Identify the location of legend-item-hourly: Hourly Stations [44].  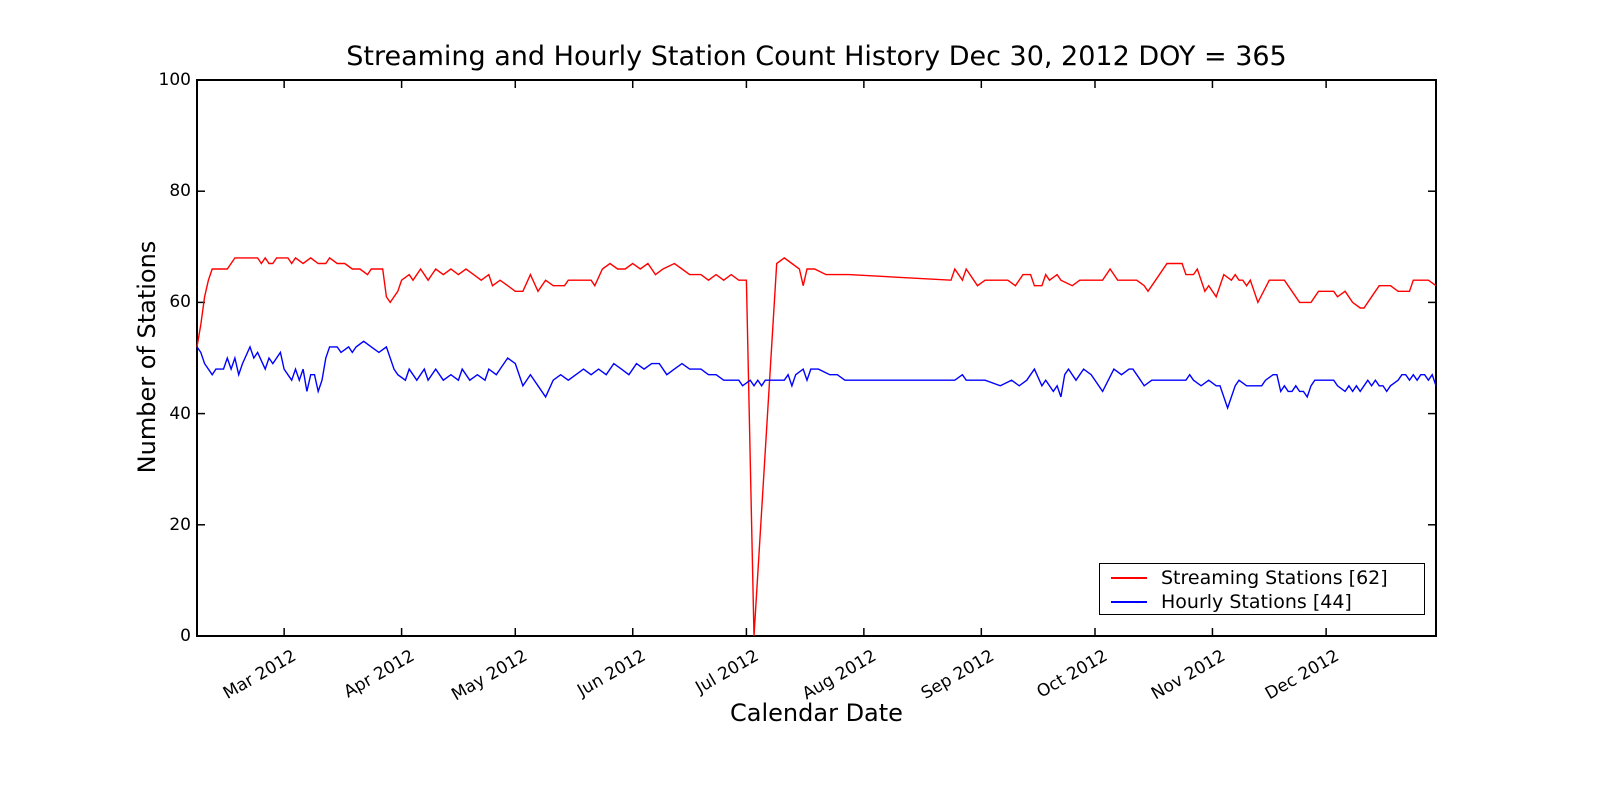
(1262, 602).